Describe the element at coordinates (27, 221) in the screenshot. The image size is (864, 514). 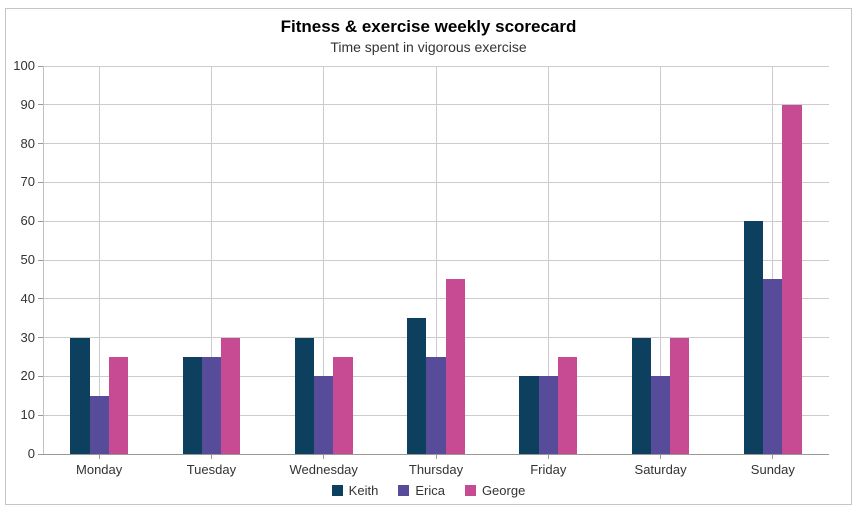
I see `y-axis-label: 60` at that location.